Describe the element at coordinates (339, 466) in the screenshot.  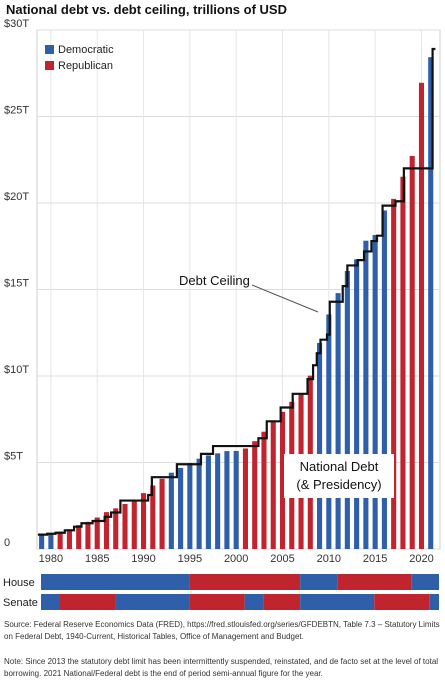
I see `annotation-national-debt: National Debt` at that location.